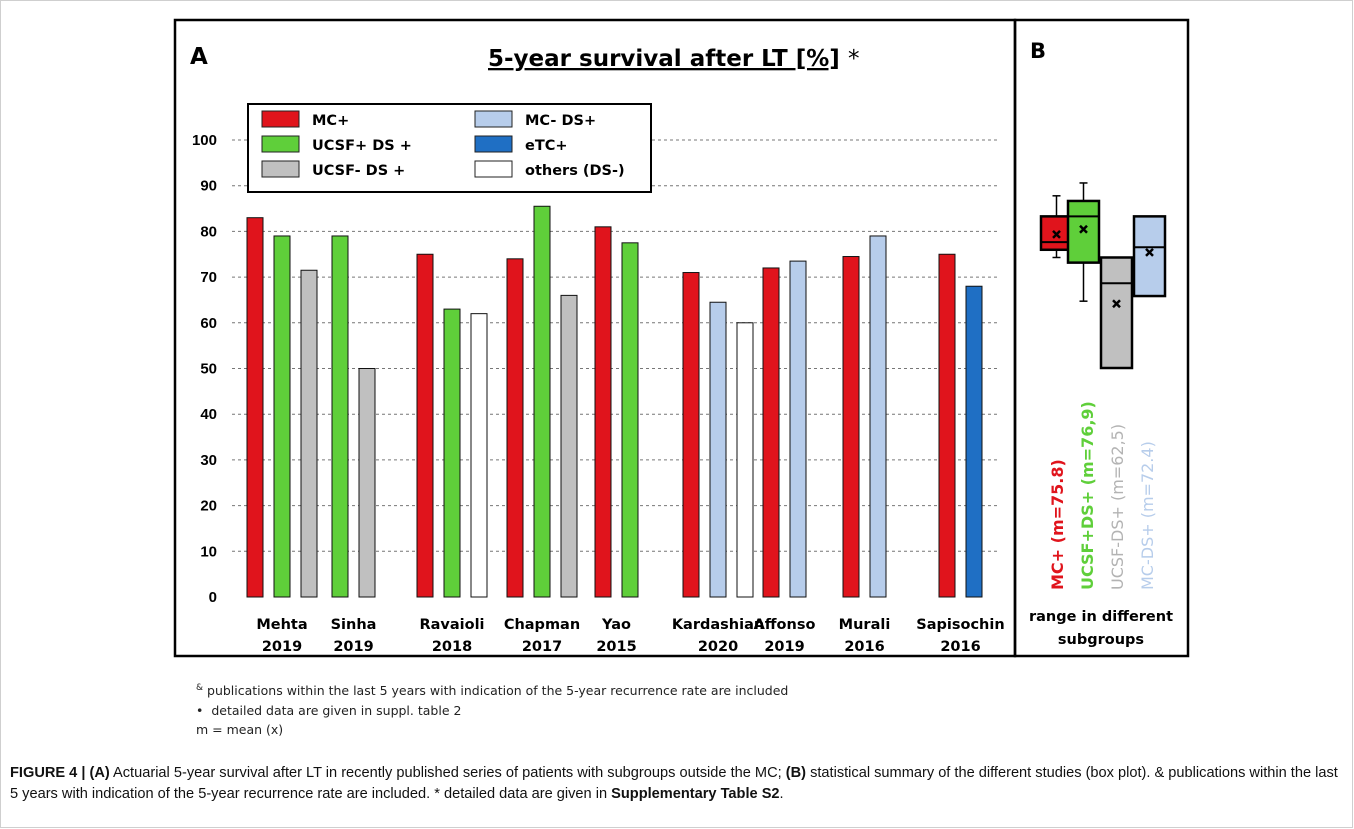 The width and height of the screenshot is (1354, 829). I want to click on bar-group-affonso, so click(784, 429).